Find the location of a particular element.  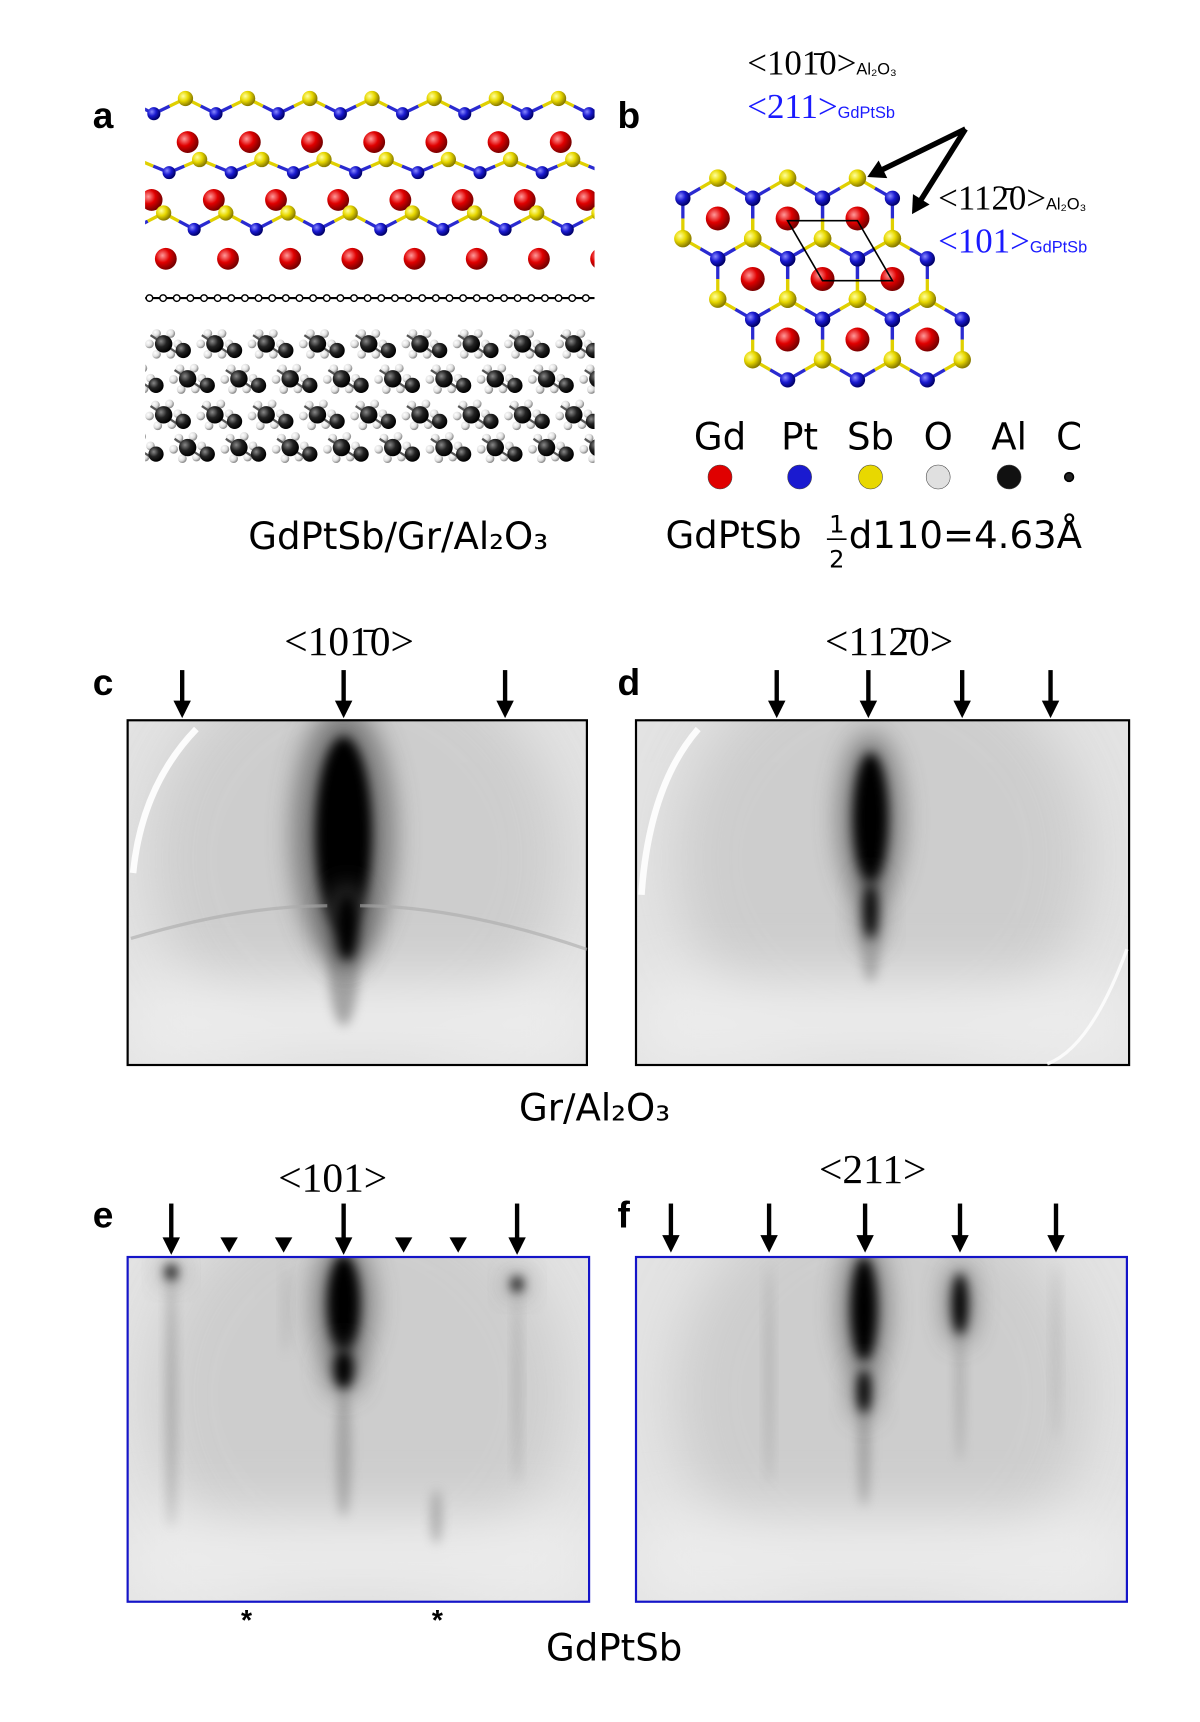

panel-title: <101> is located at coordinates (332, 1178).